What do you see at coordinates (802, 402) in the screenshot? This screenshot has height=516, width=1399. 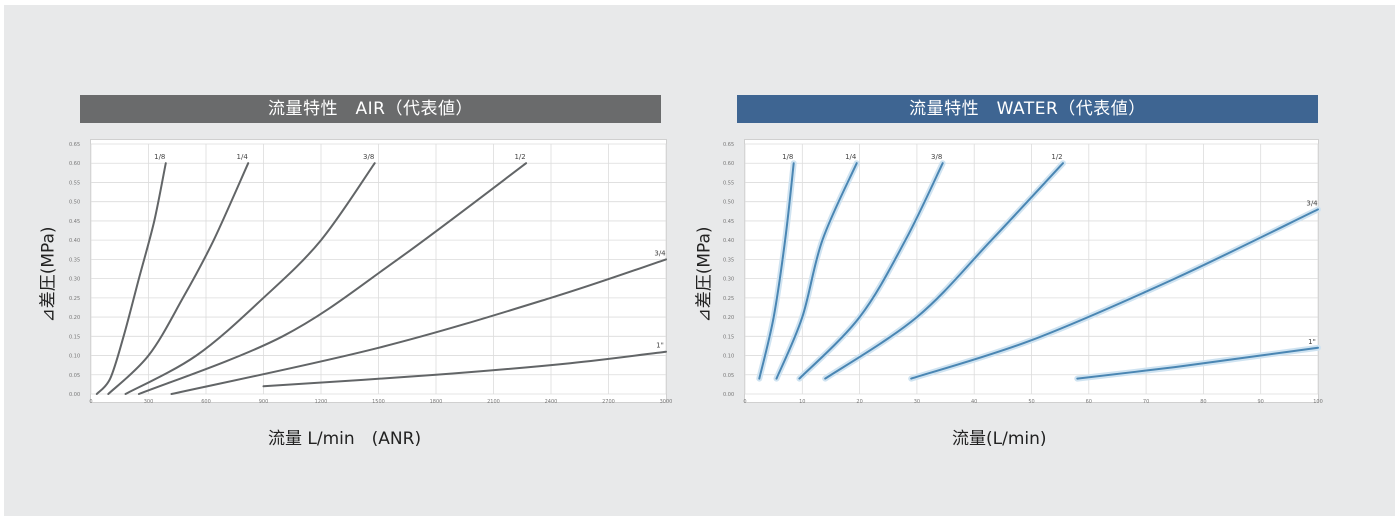 I see `water-x-tick-label: 10` at bounding box center [802, 402].